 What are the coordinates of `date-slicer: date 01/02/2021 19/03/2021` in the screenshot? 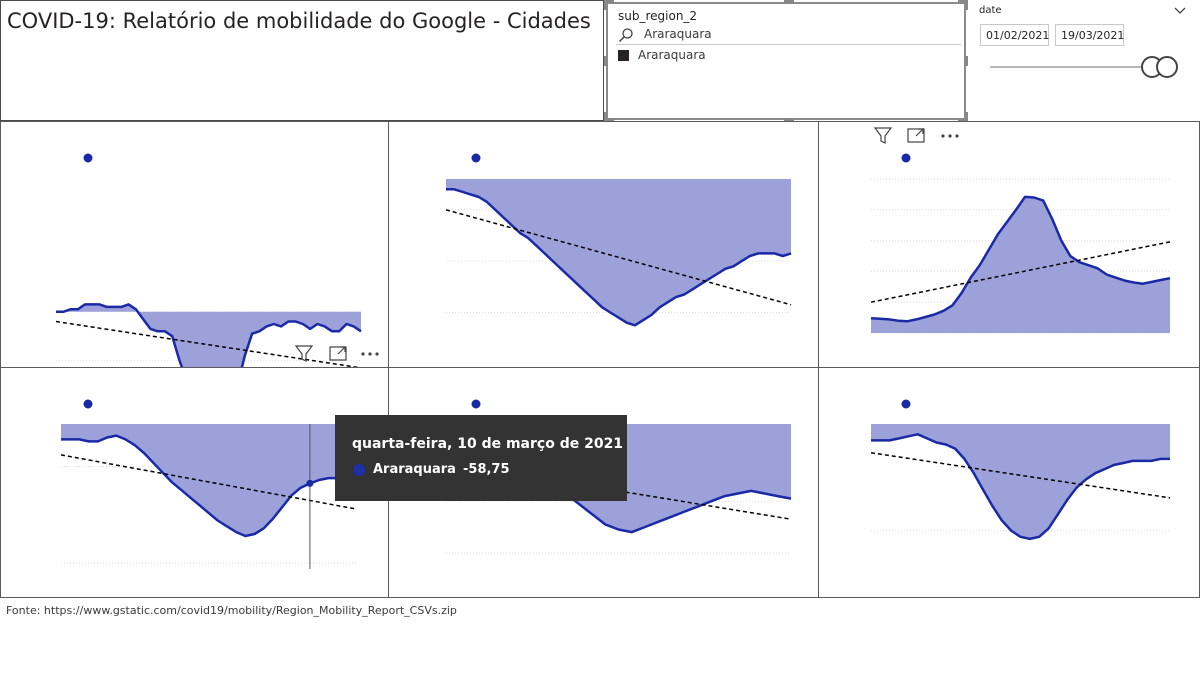 It's located at (1085, 60).